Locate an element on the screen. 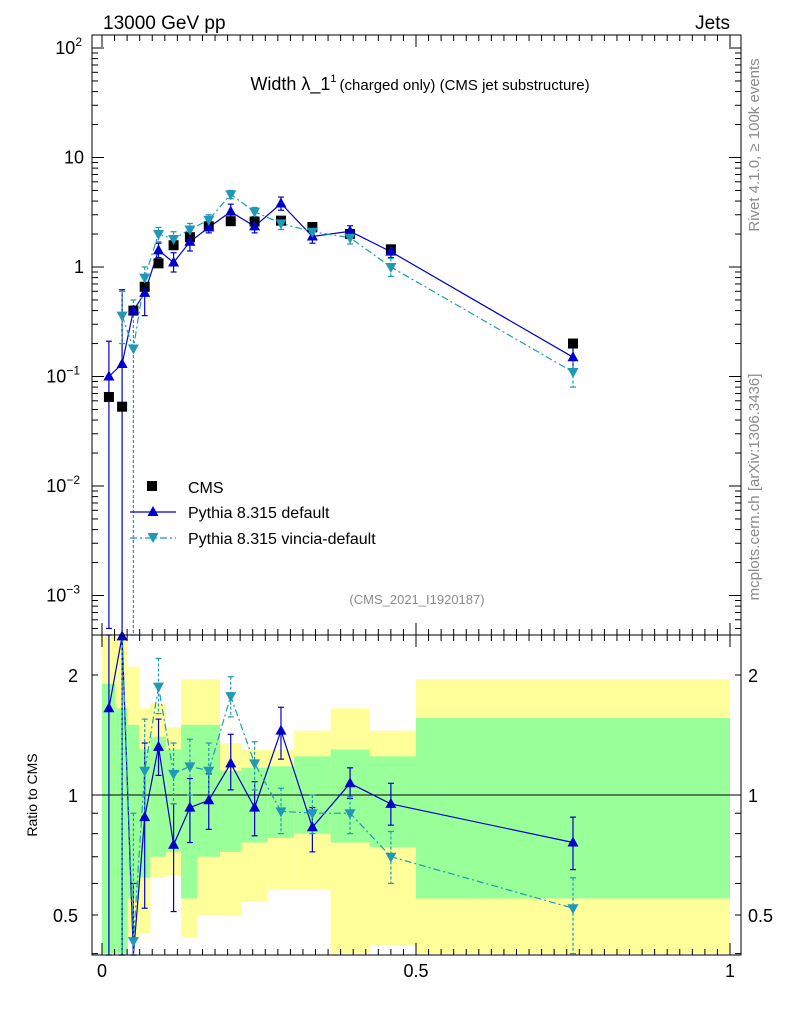 The height and width of the screenshot is (1024, 786). legend-vincia-marker is located at coordinates (153, 538).